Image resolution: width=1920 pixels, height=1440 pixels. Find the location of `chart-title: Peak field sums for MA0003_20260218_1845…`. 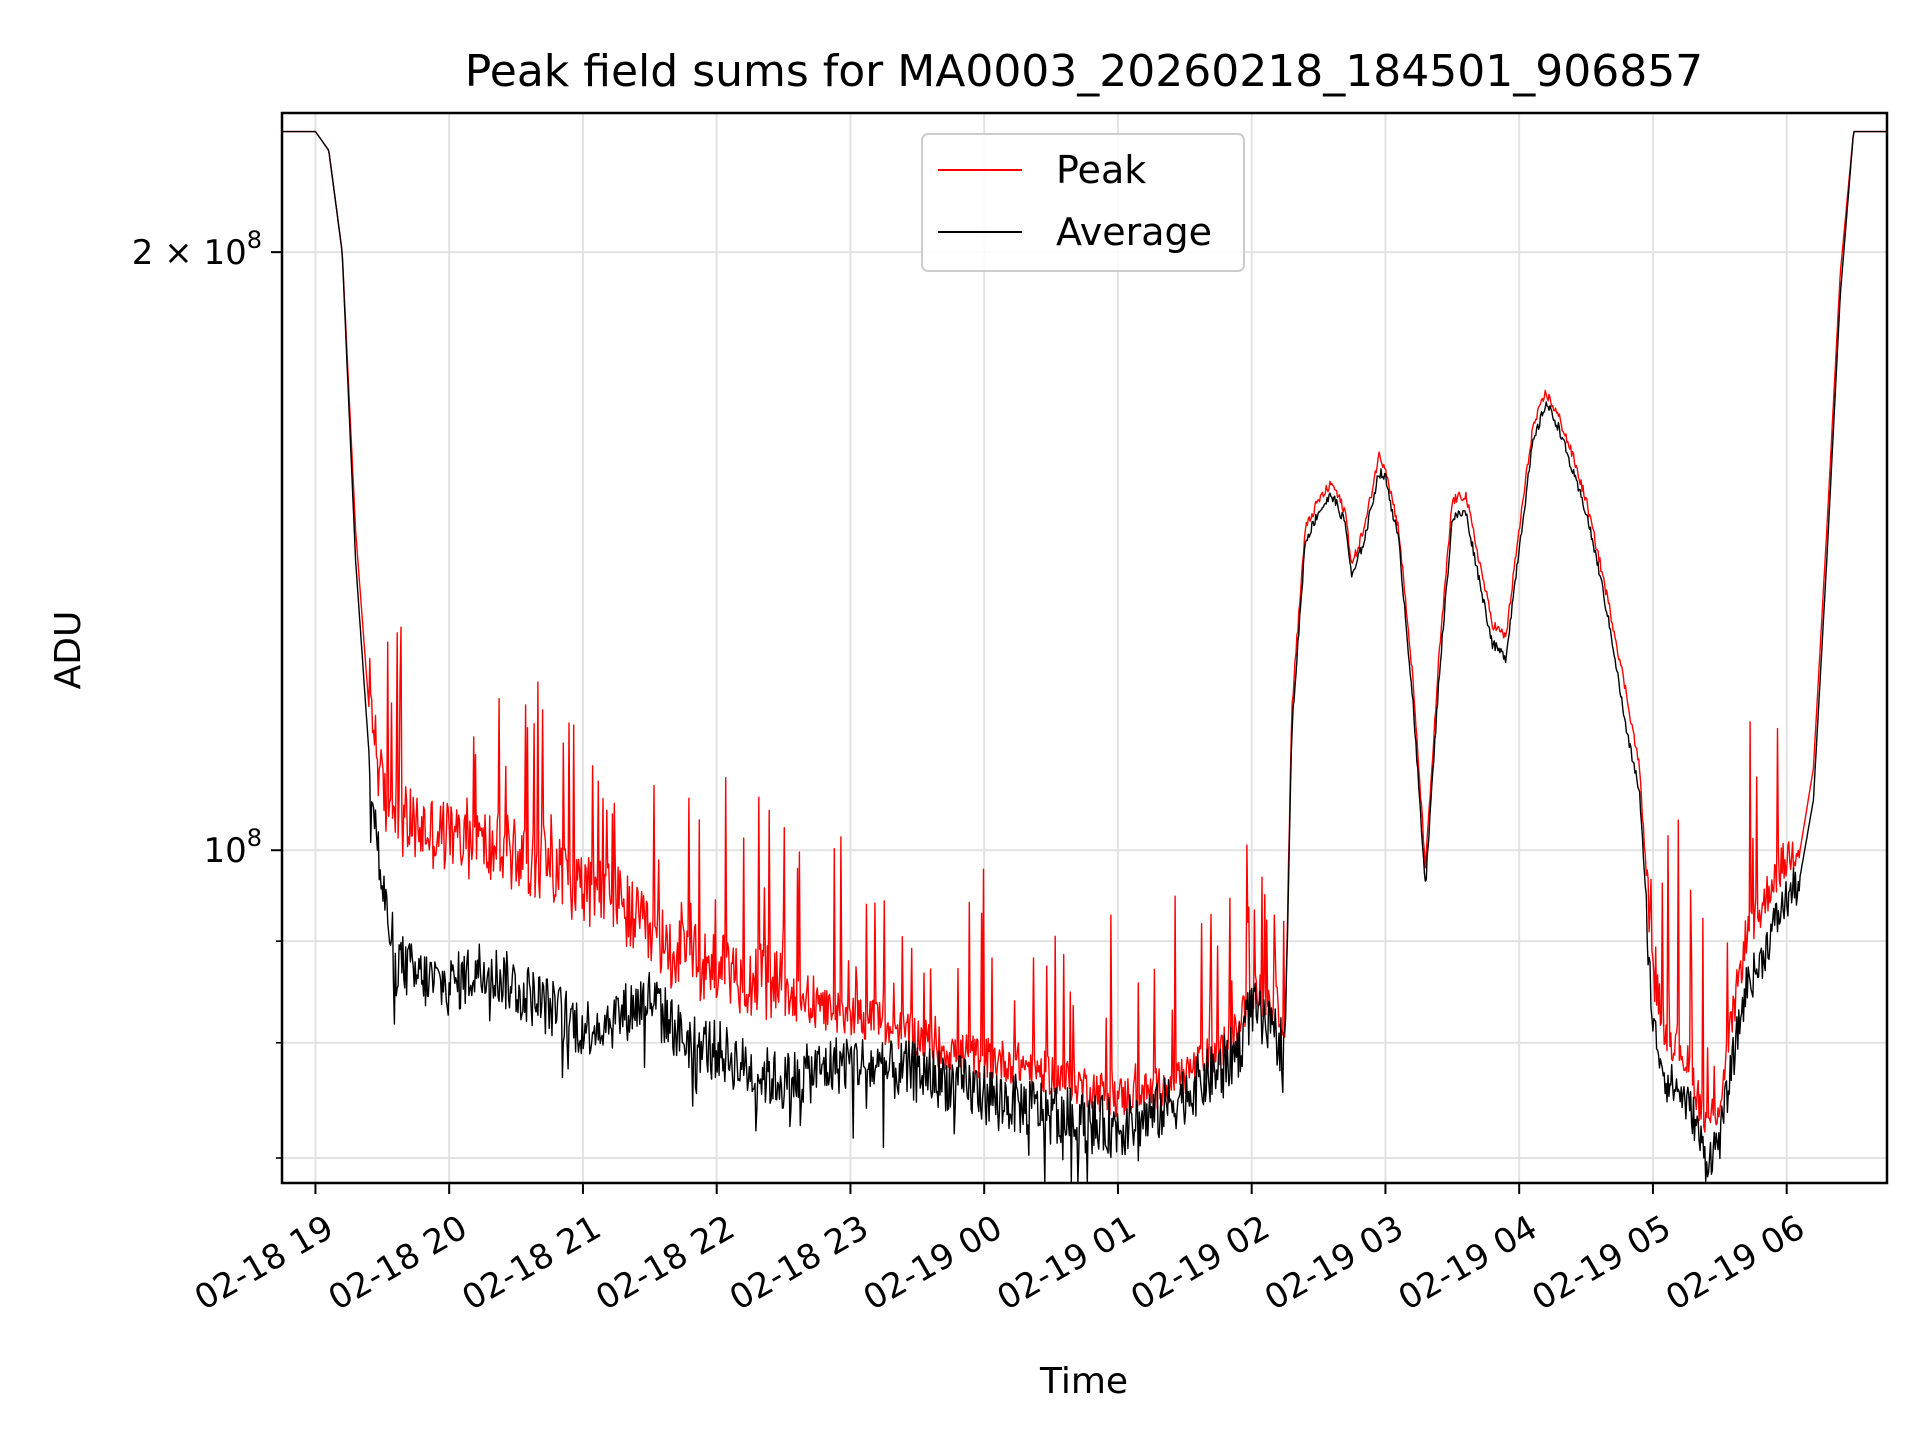

chart-title: Peak field sums for MA0003_20260218_1845… is located at coordinates (1084, 71).